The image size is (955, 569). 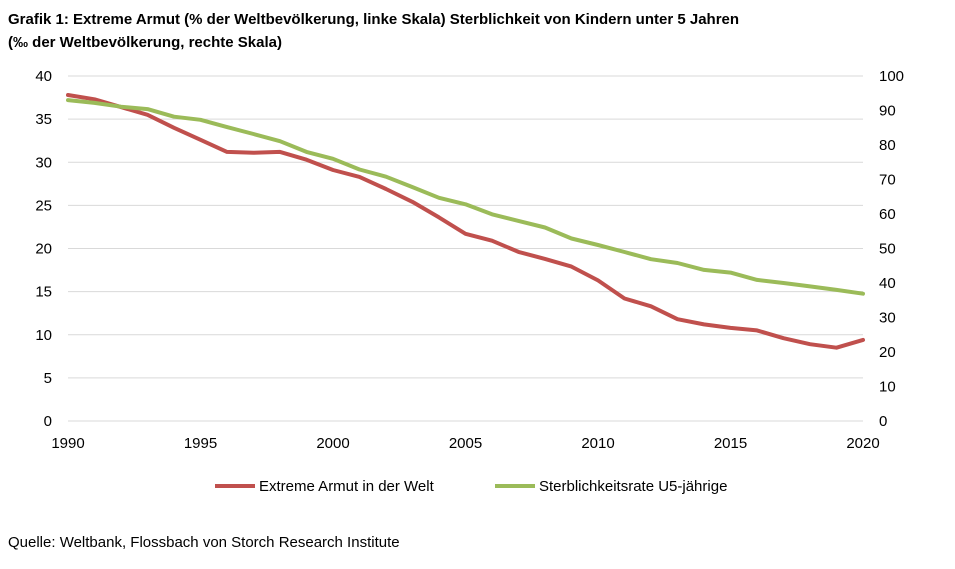 What do you see at coordinates (43, 205) in the screenshot?
I see `y-left-tick-label: 25` at bounding box center [43, 205].